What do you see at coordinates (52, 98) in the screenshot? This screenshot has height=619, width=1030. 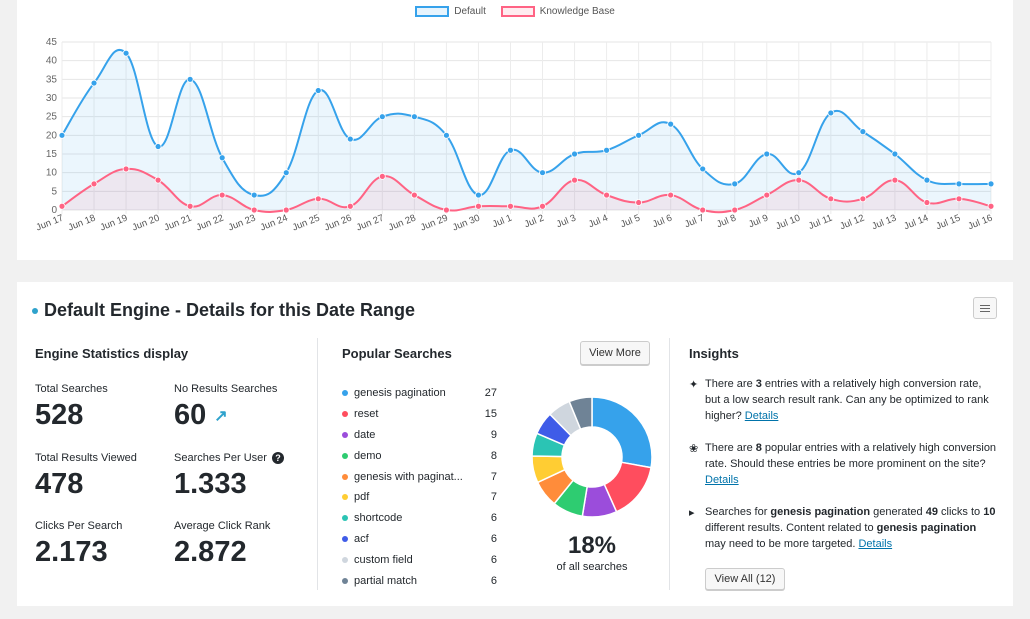 I see `y-tick-label: 30` at bounding box center [52, 98].